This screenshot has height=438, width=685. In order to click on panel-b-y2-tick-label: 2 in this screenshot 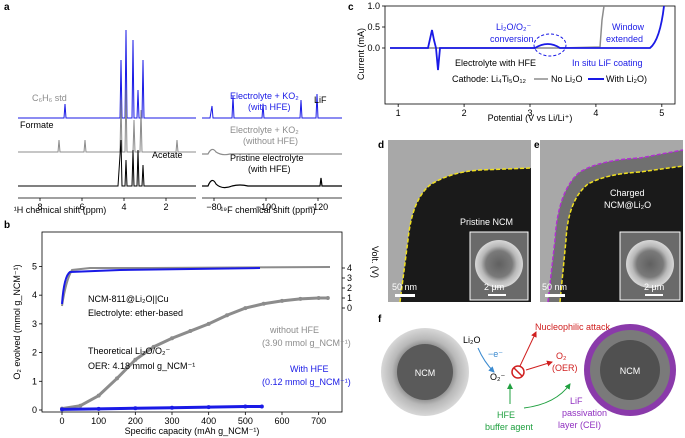, I will do `click(349, 288)`.